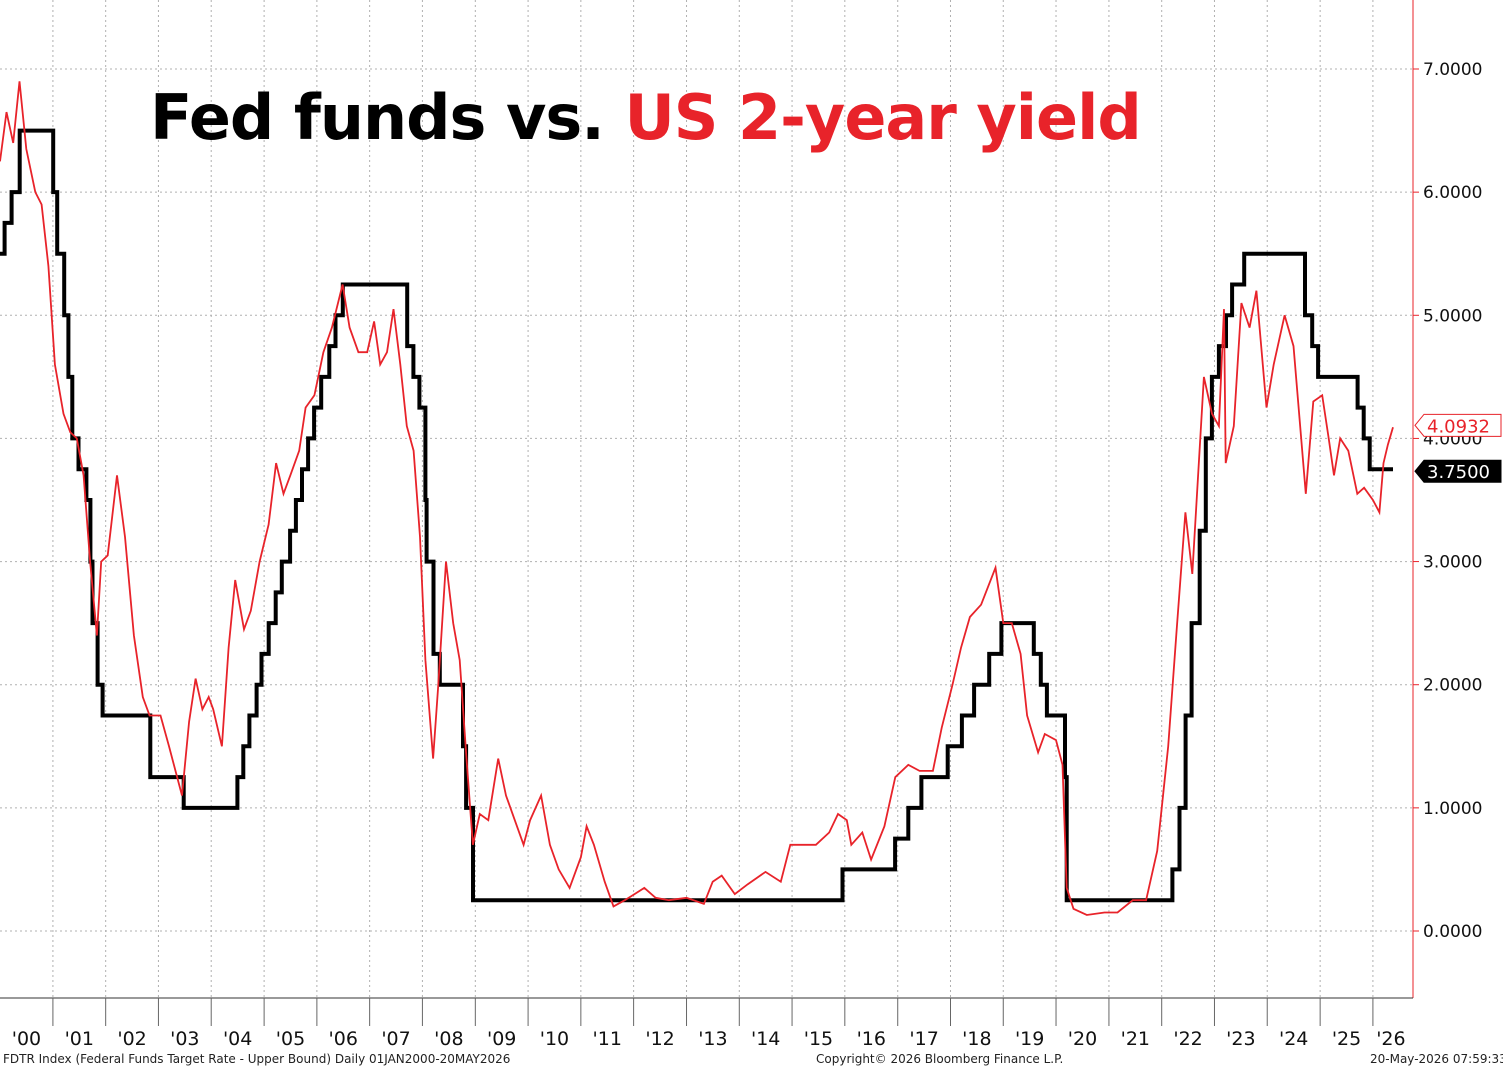 This screenshot has height=1070, width=1503. Describe the element at coordinates (1452, 563) in the screenshot. I see `y-tick-label: 3.0000` at that location.